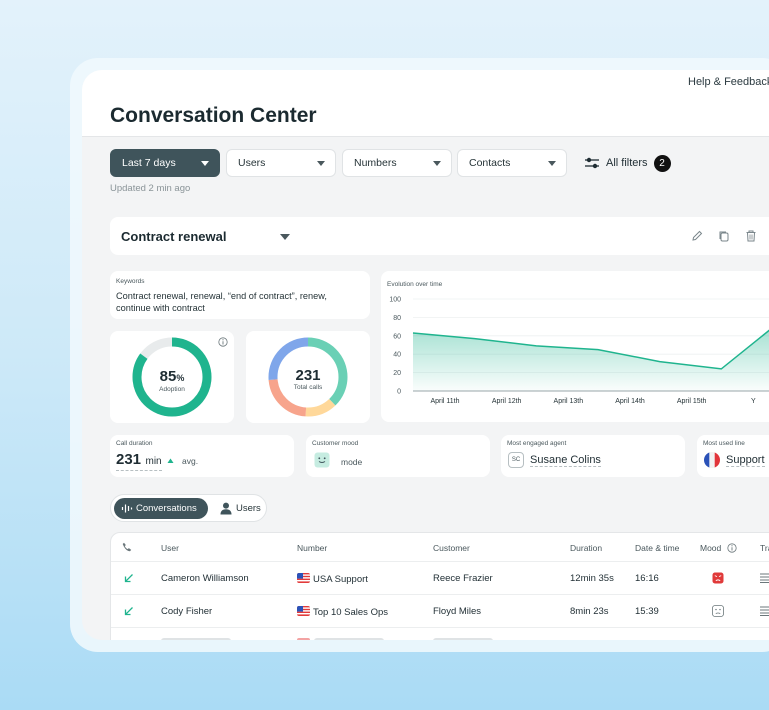 The height and width of the screenshot is (710, 769). What do you see at coordinates (657, 548) in the screenshot?
I see `col-datetime: Date & time` at bounding box center [657, 548].